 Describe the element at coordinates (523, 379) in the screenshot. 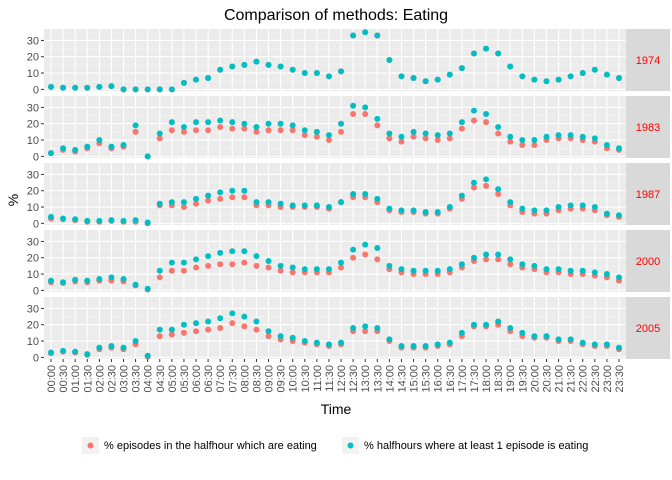

I see `x-tick-label: 19:30` at that location.